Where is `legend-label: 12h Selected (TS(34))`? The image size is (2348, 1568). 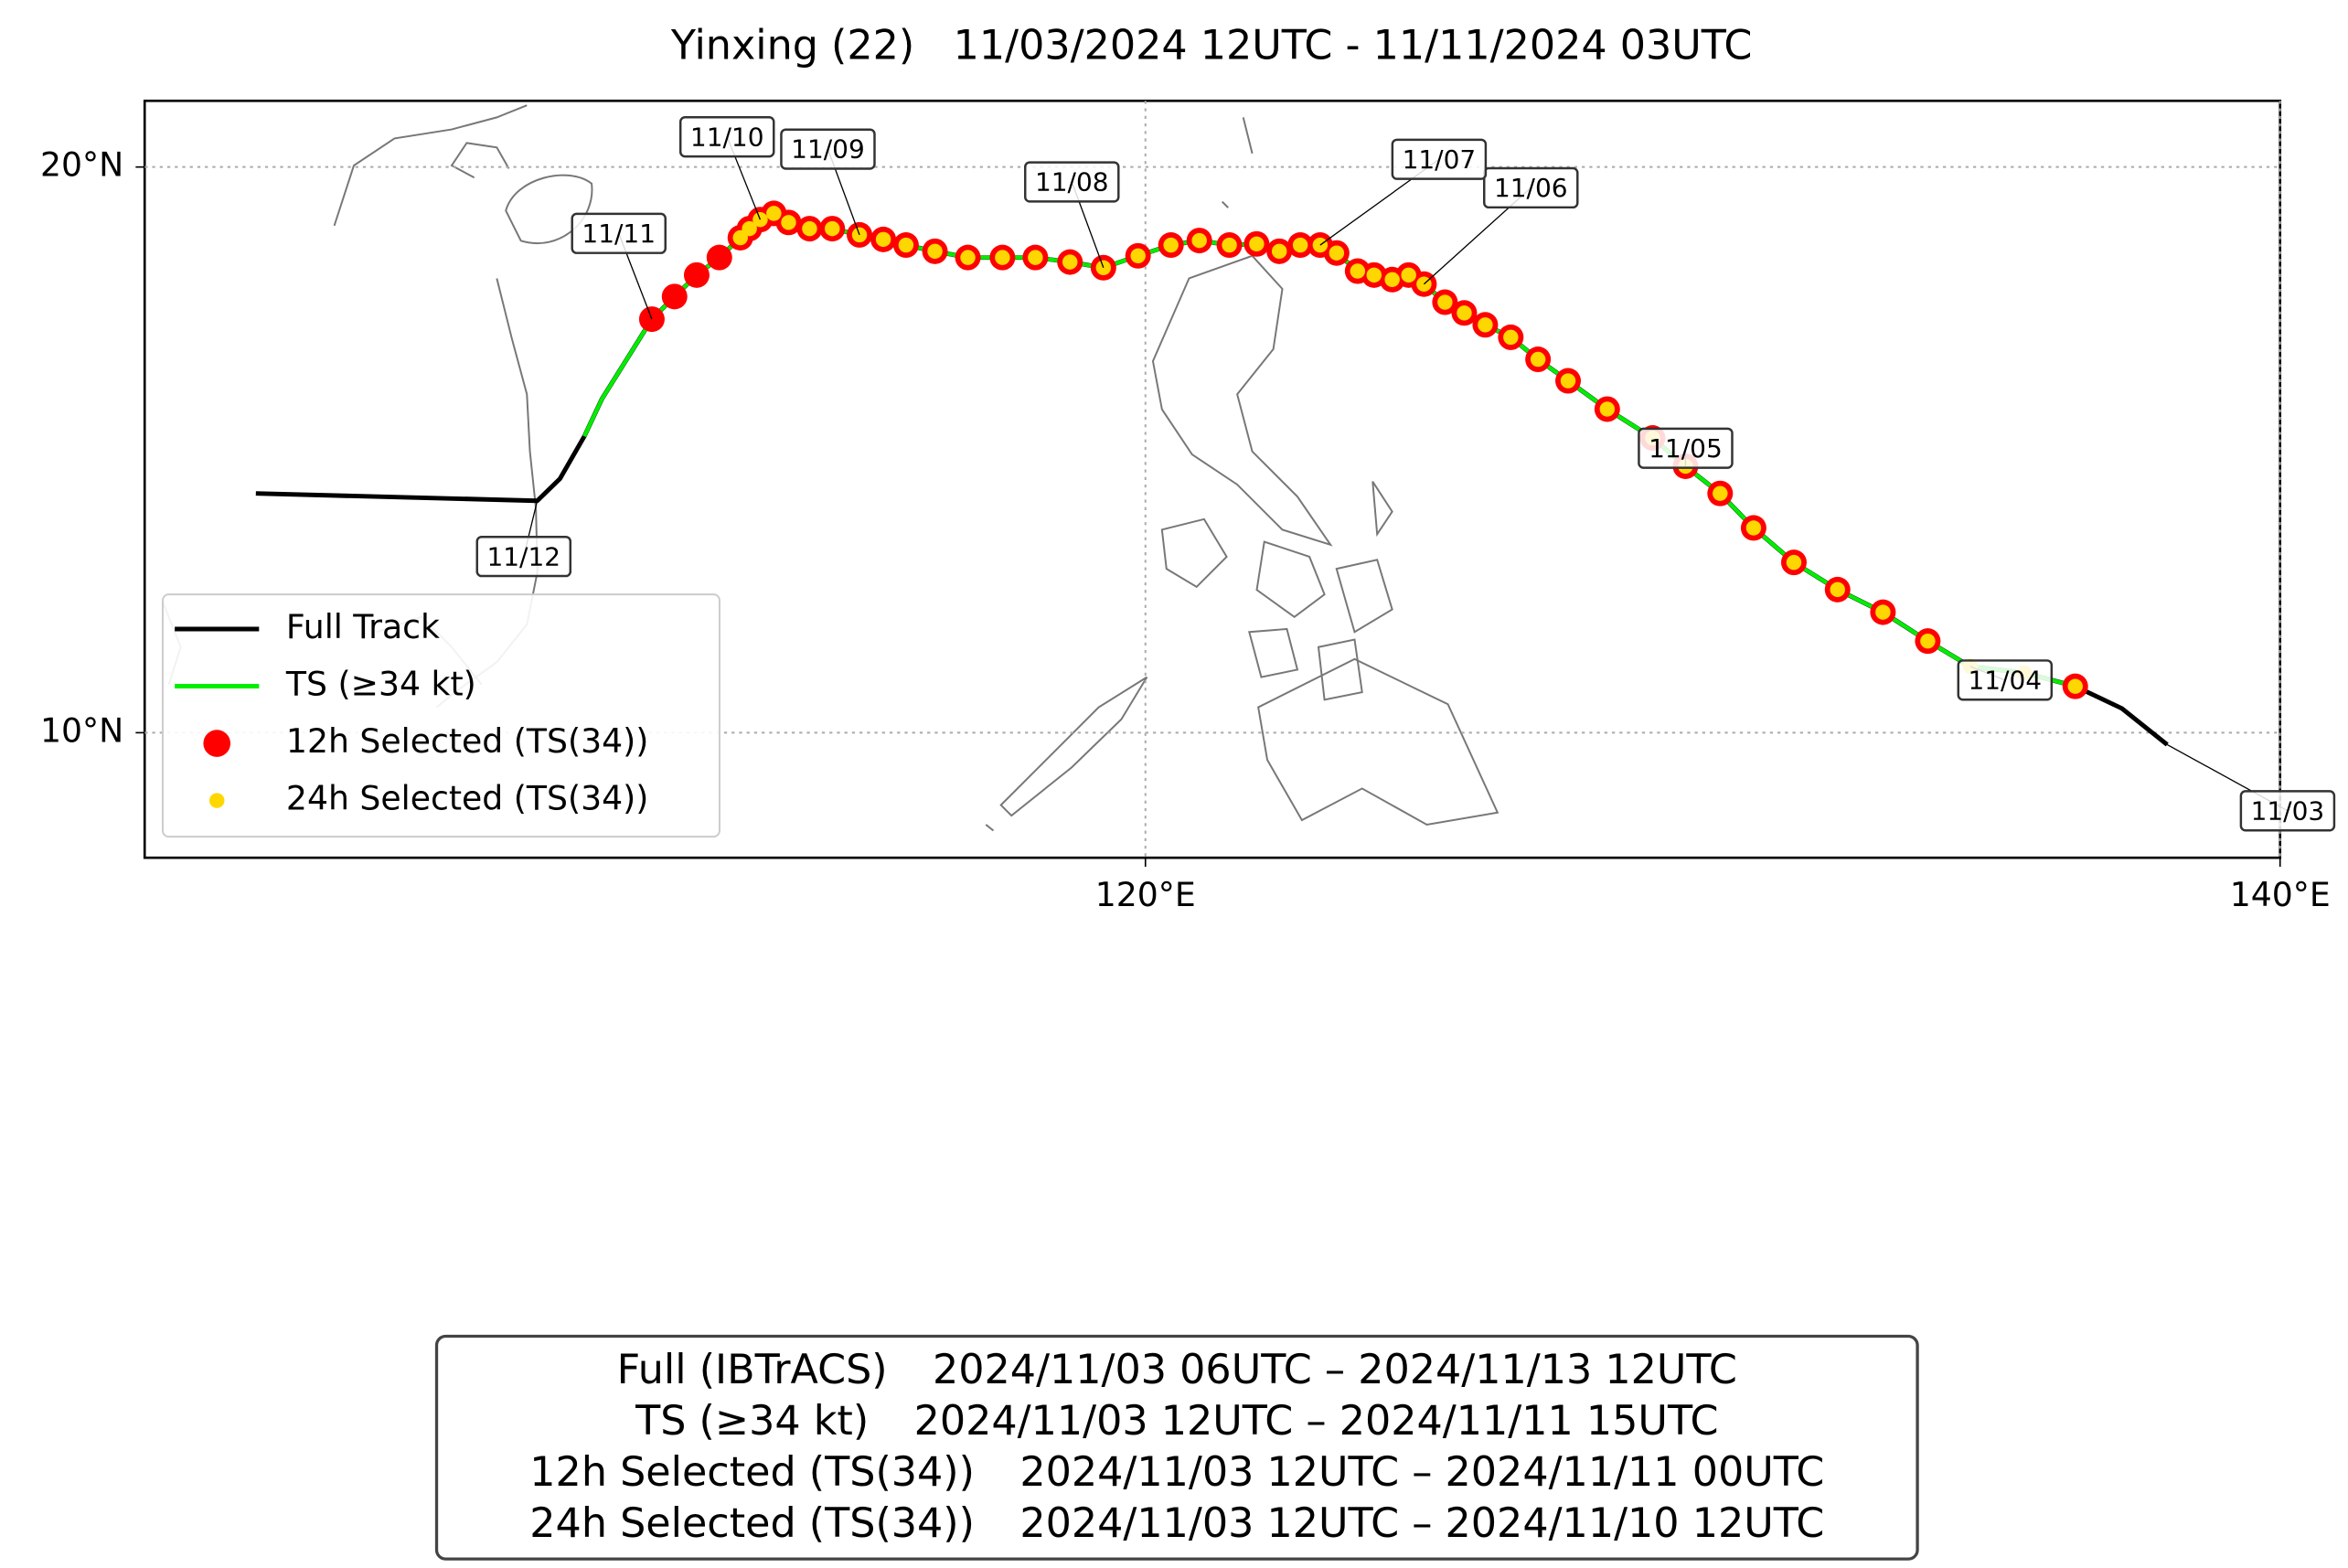 legend-label: 12h Selected (TS(34)) is located at coordinates (467, 741).